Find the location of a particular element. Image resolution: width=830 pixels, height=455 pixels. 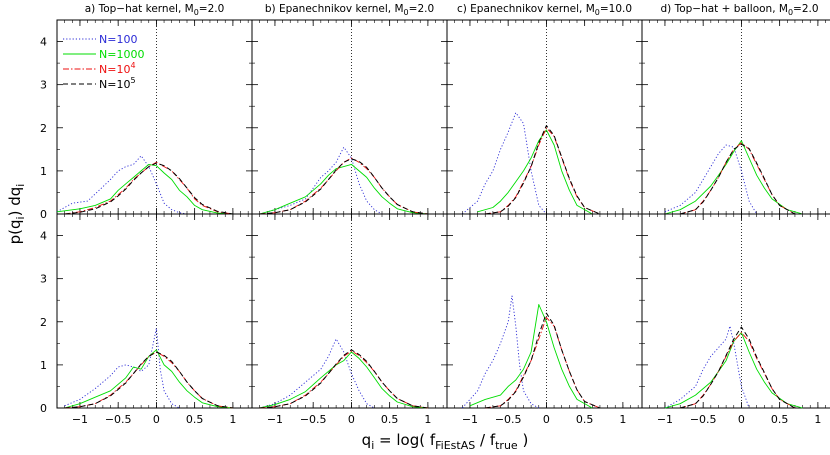

panel-7: −1 −0.5 0 0.5 1 is located at coordinates (544, 319).